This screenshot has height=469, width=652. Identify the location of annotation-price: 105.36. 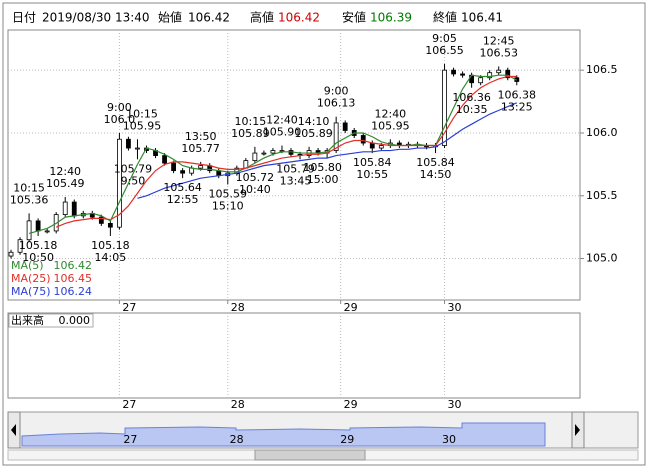
(29, 199).